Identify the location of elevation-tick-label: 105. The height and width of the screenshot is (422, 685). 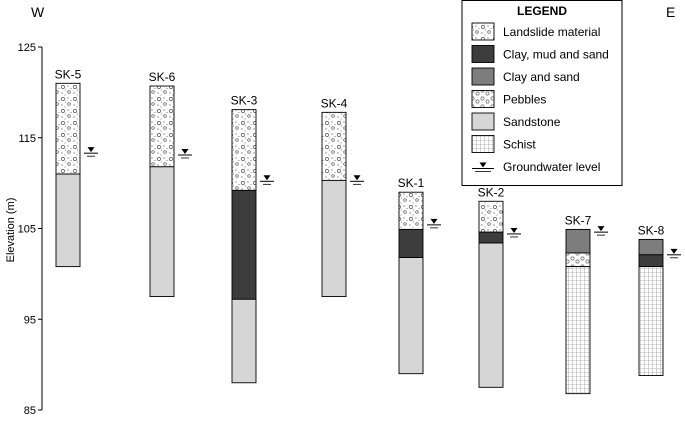
(27, 230).